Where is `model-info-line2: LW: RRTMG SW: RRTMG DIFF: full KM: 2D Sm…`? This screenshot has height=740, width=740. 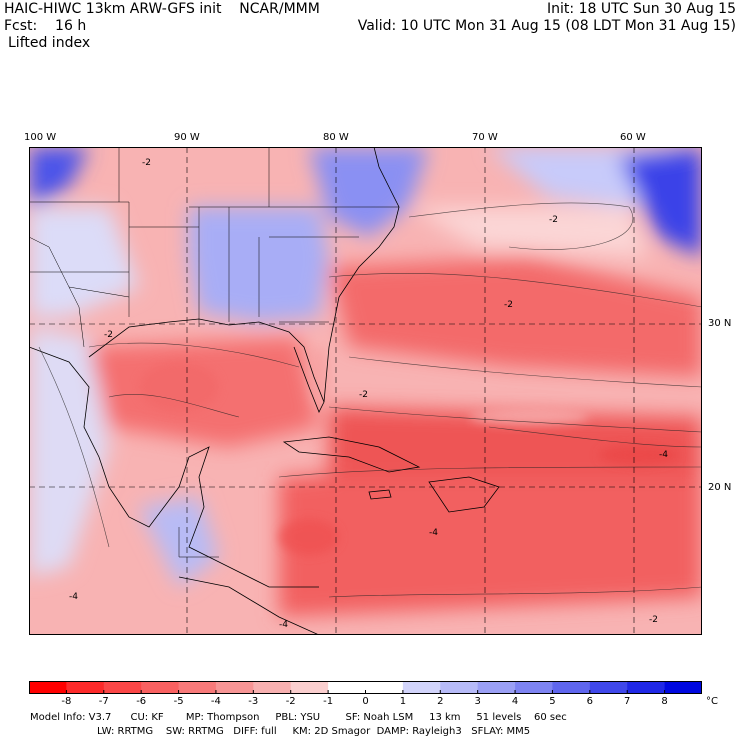
model-info-line2: LW: RRTMG SW: RRTMG DIFF: full KM: 2D Sm… is located at coordinates (314, 731).